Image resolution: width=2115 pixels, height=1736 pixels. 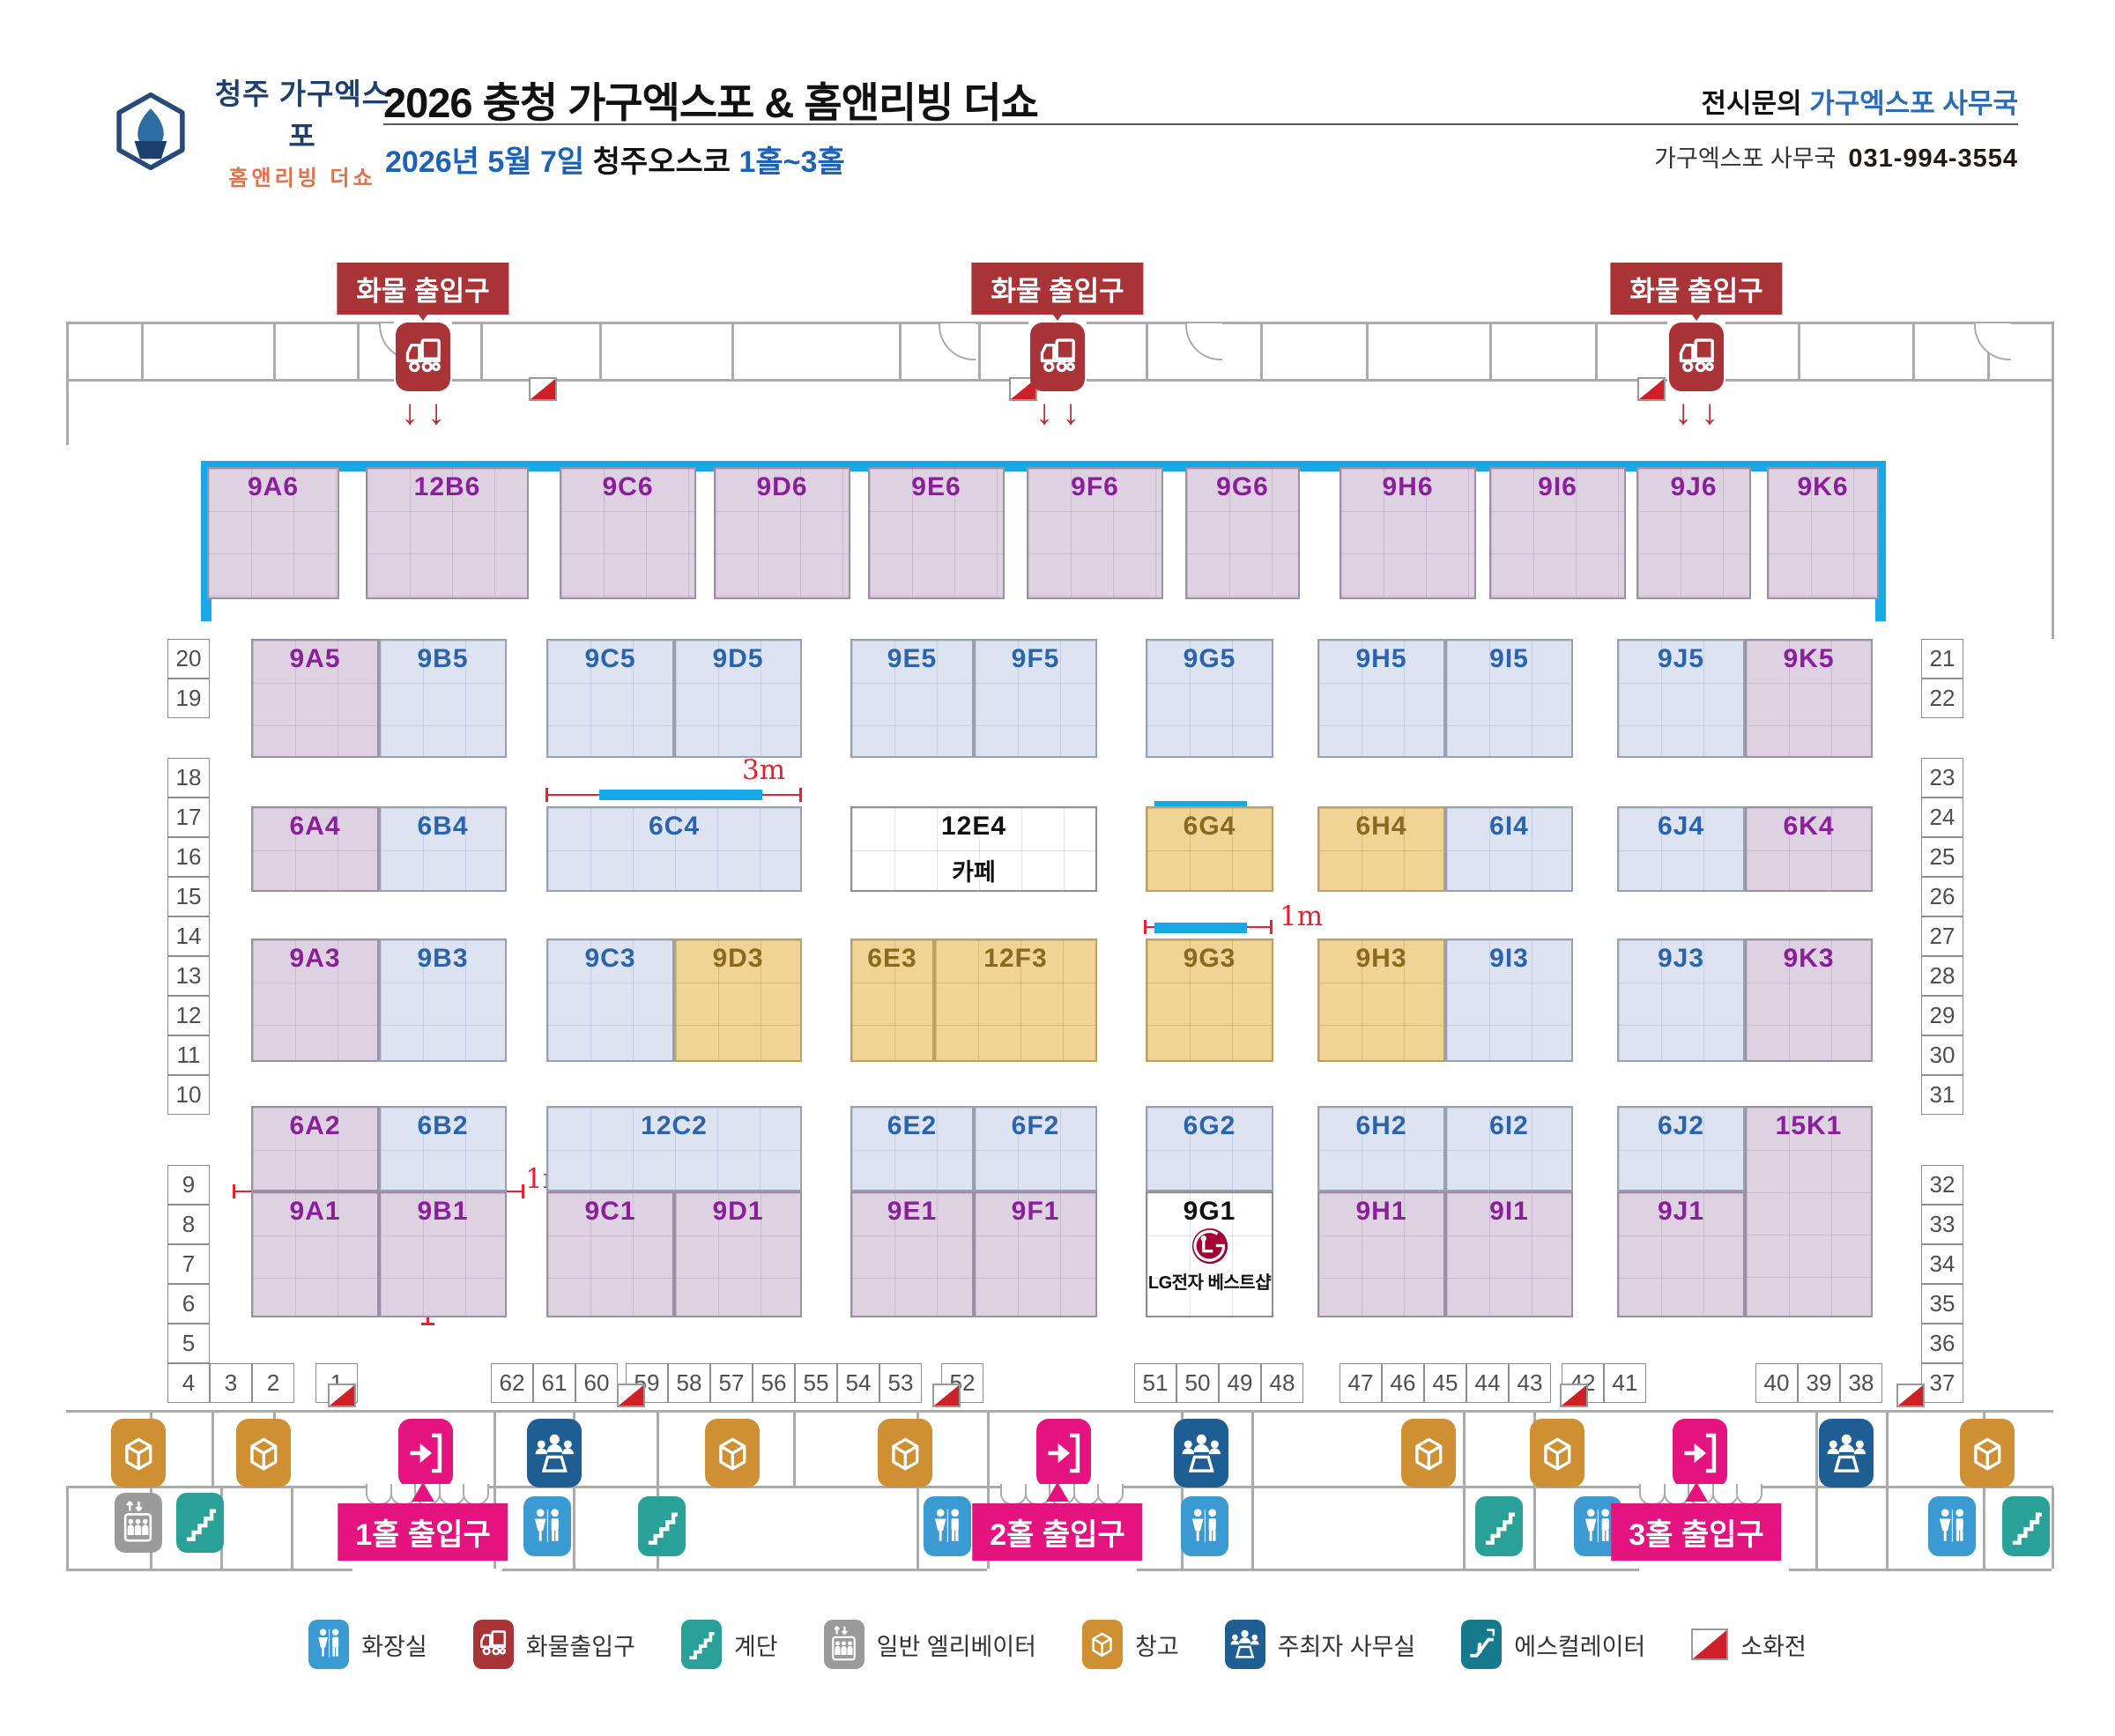 I want to click on cargo-direction-arrows: ↓↓, so click(x=1062, y=412).